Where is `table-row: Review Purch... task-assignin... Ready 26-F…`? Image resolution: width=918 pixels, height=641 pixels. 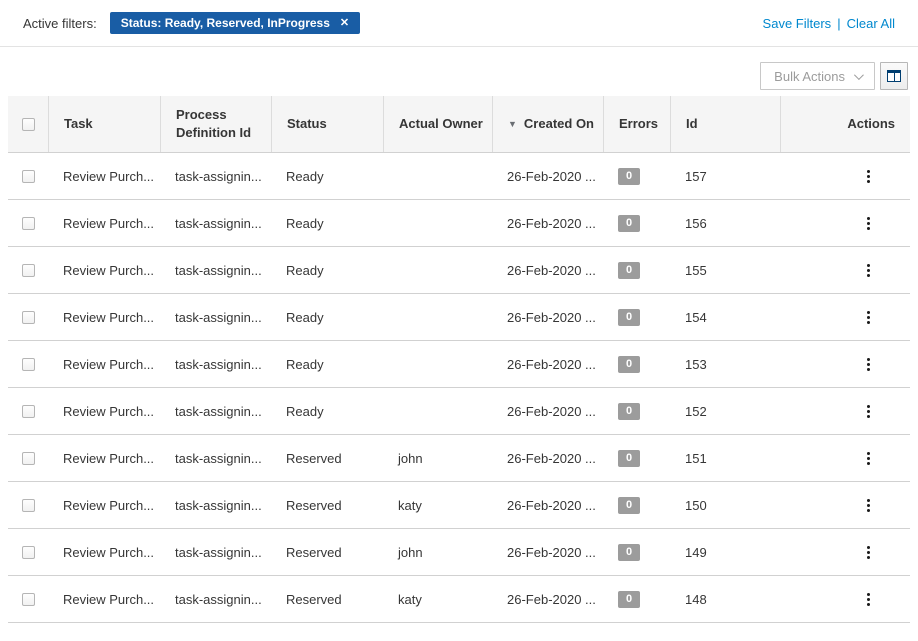 table-row: Review Purch... task-assignin... Ready 26-F… is located at coordinates (459, 223).